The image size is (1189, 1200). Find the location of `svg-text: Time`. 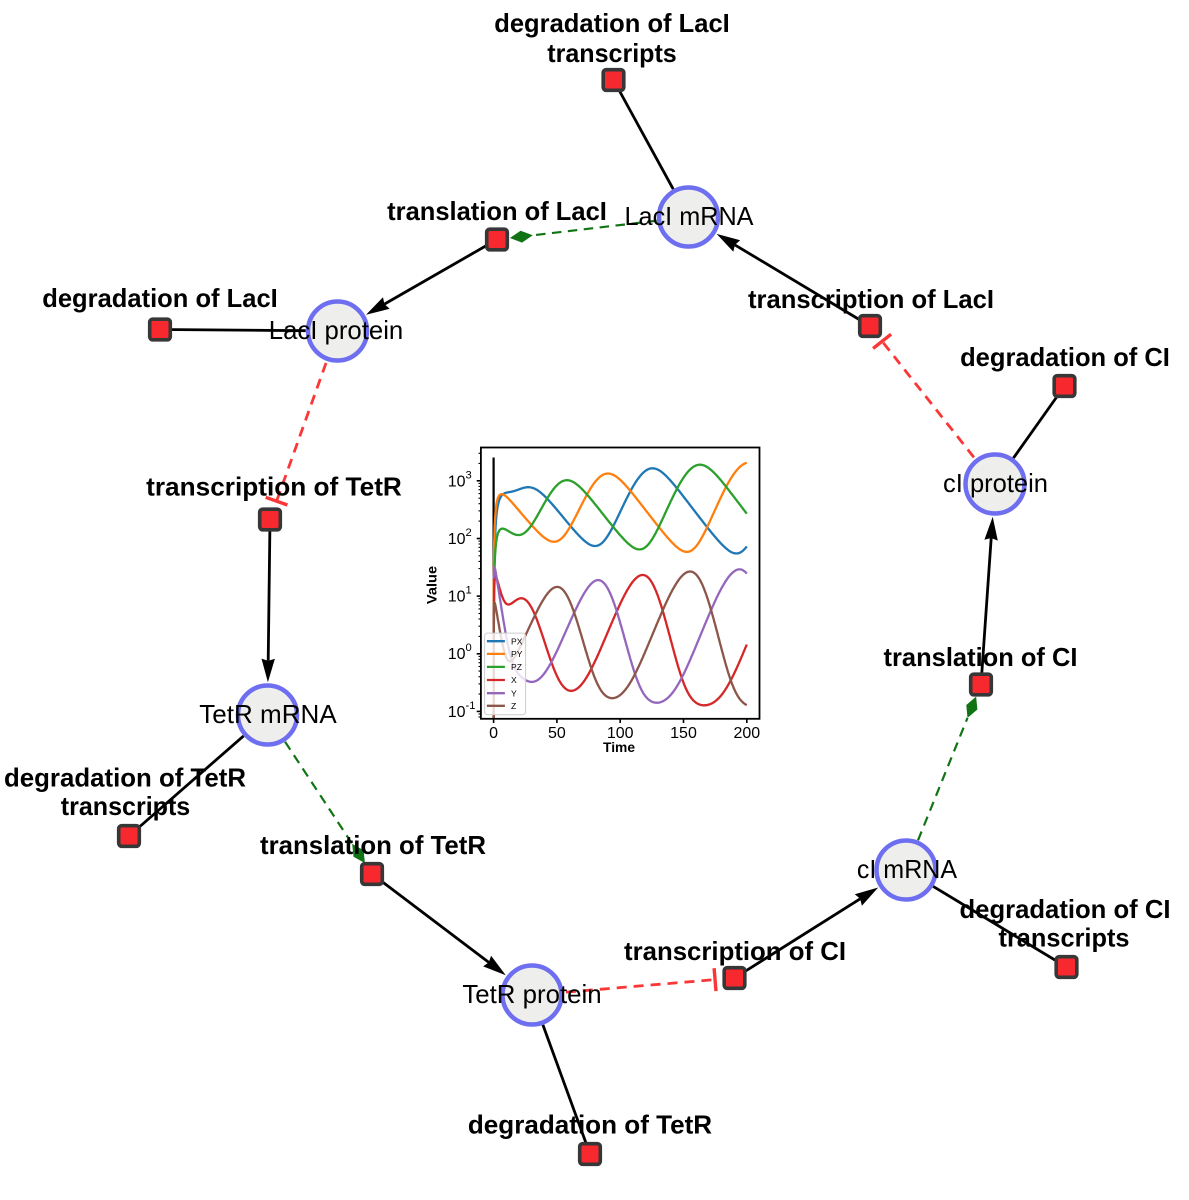

svg-text: Time is located at coordinates (619, 747).